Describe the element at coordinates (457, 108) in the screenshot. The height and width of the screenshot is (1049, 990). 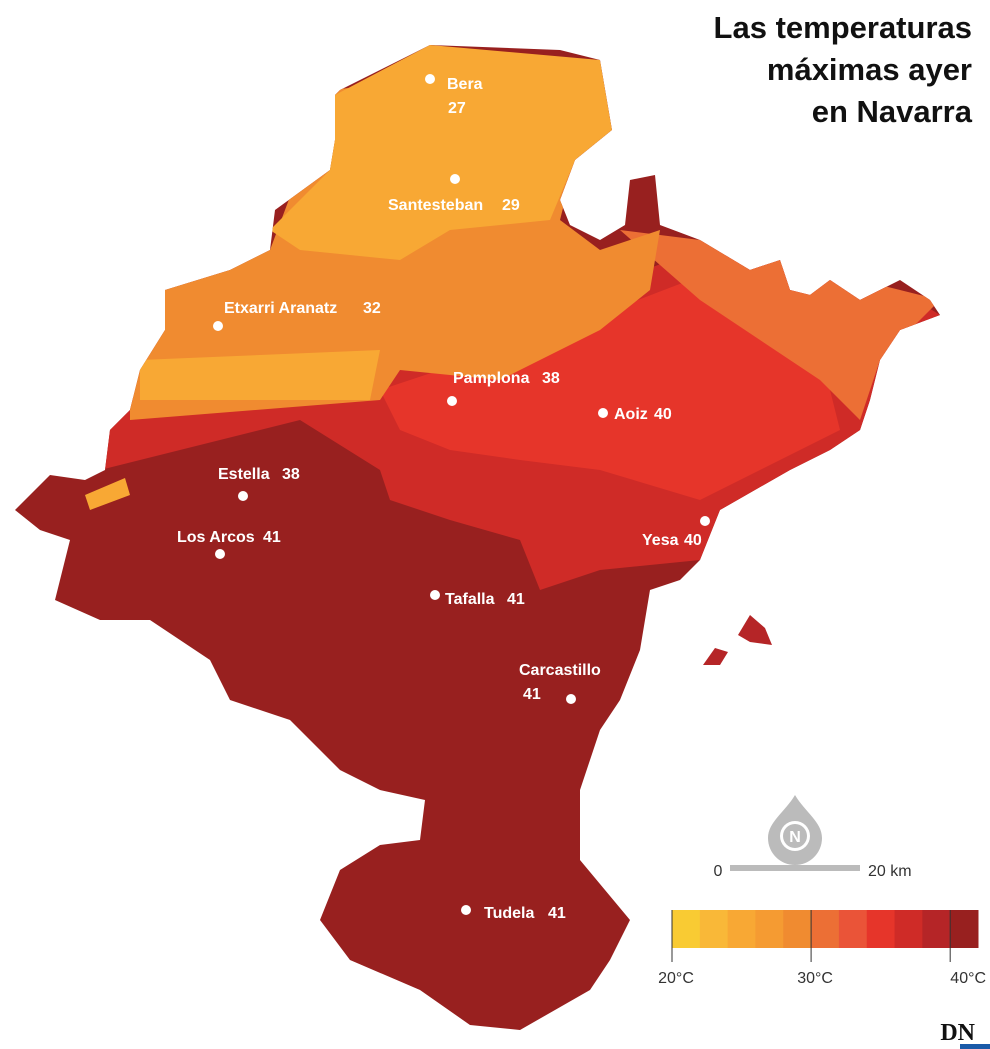
I see `city-temperature: 27` at that location.